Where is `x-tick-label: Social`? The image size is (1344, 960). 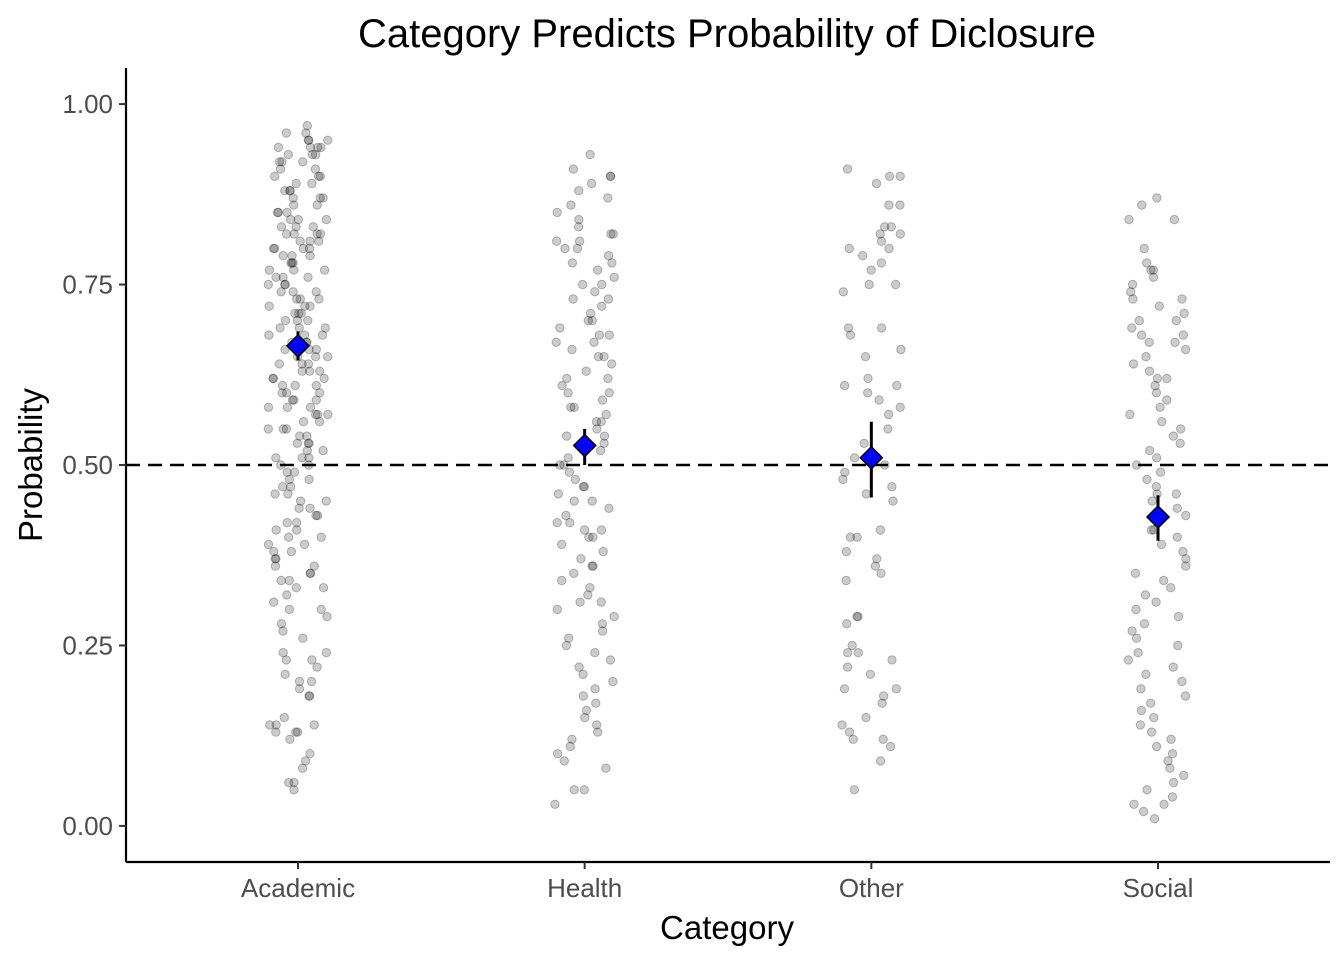
x-tick-label: Social is located at coordinates (1158, 888).